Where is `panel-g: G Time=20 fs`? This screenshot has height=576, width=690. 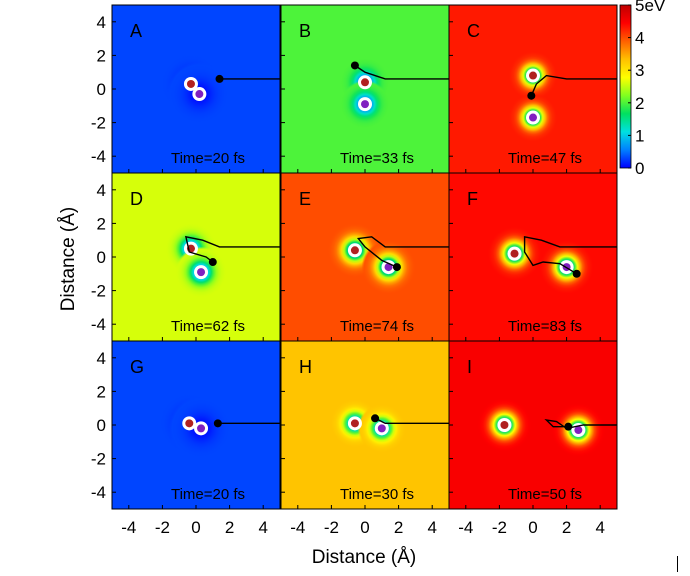 panel-g: G Time=20 fs is located at coordinates (196, 425).